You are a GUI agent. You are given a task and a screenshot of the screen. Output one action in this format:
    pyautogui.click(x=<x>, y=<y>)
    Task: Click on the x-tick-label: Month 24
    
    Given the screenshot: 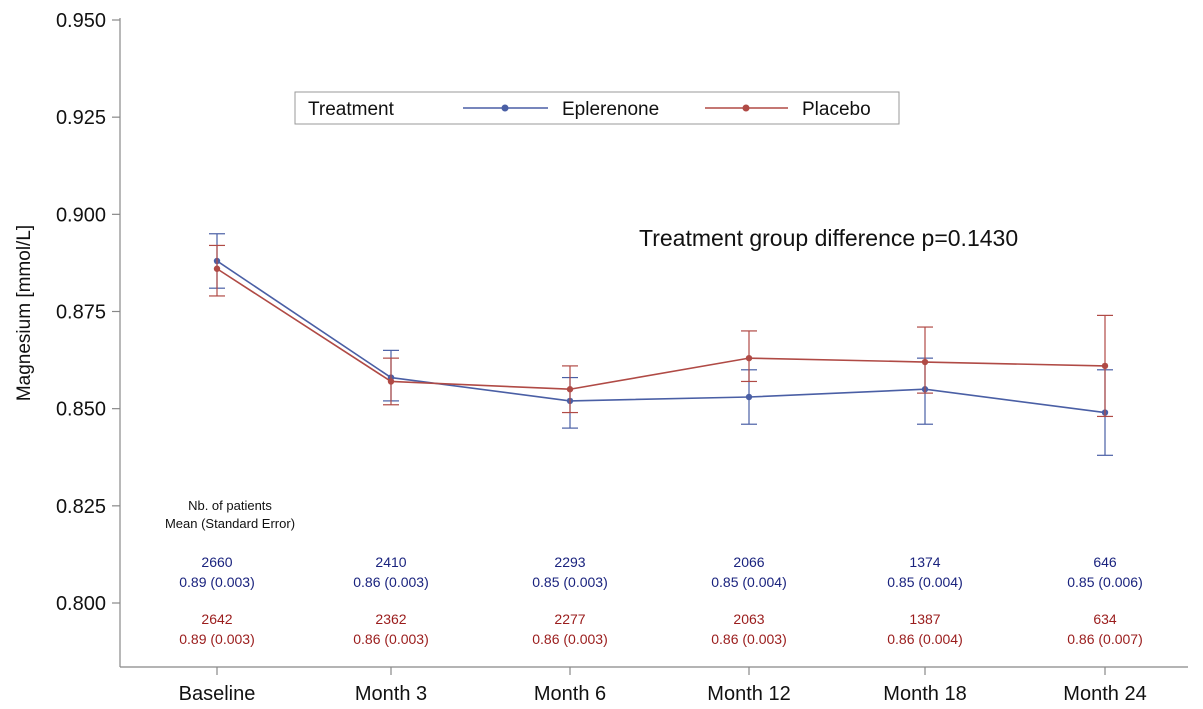 What is the action you would take?
    pyautogui.click(x=1104, y=694)
    